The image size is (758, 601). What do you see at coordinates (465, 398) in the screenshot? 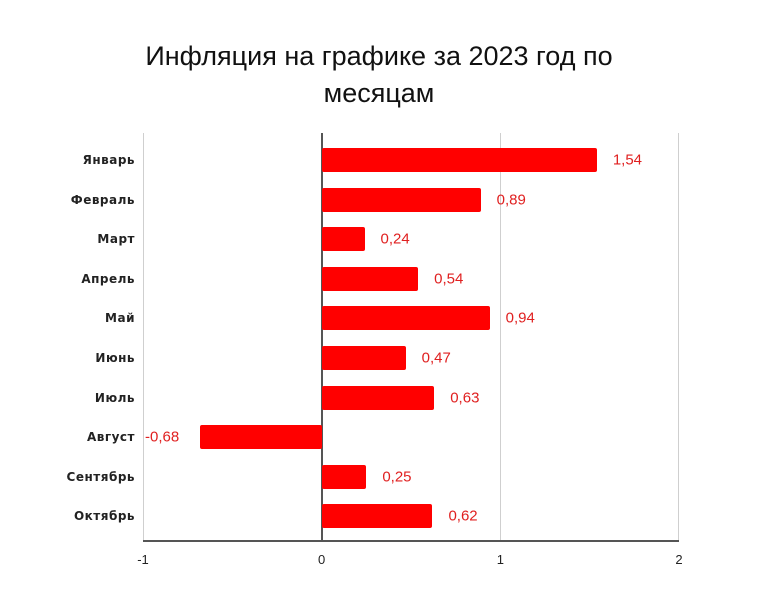
I see `value-label: 0,63` at bounding box center [465, 398].